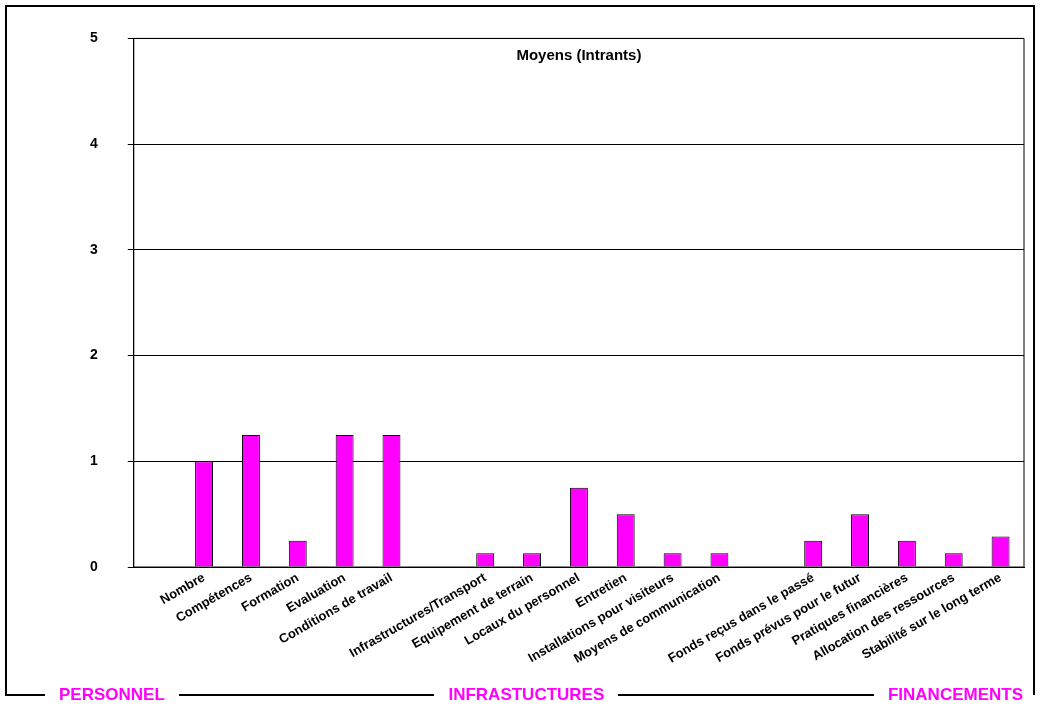 Image resolution: width=1042 pixels, height=717 pixels. I want to click on y-tick-label: 5, so click(93, 37).